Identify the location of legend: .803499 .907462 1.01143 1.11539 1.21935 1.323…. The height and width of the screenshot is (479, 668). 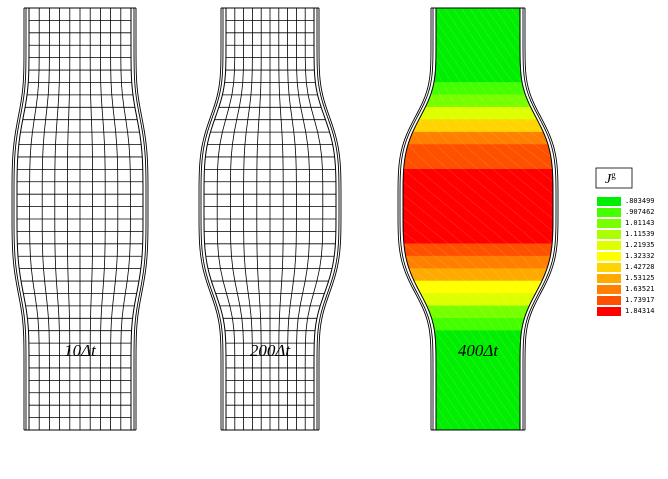
(626, 256).